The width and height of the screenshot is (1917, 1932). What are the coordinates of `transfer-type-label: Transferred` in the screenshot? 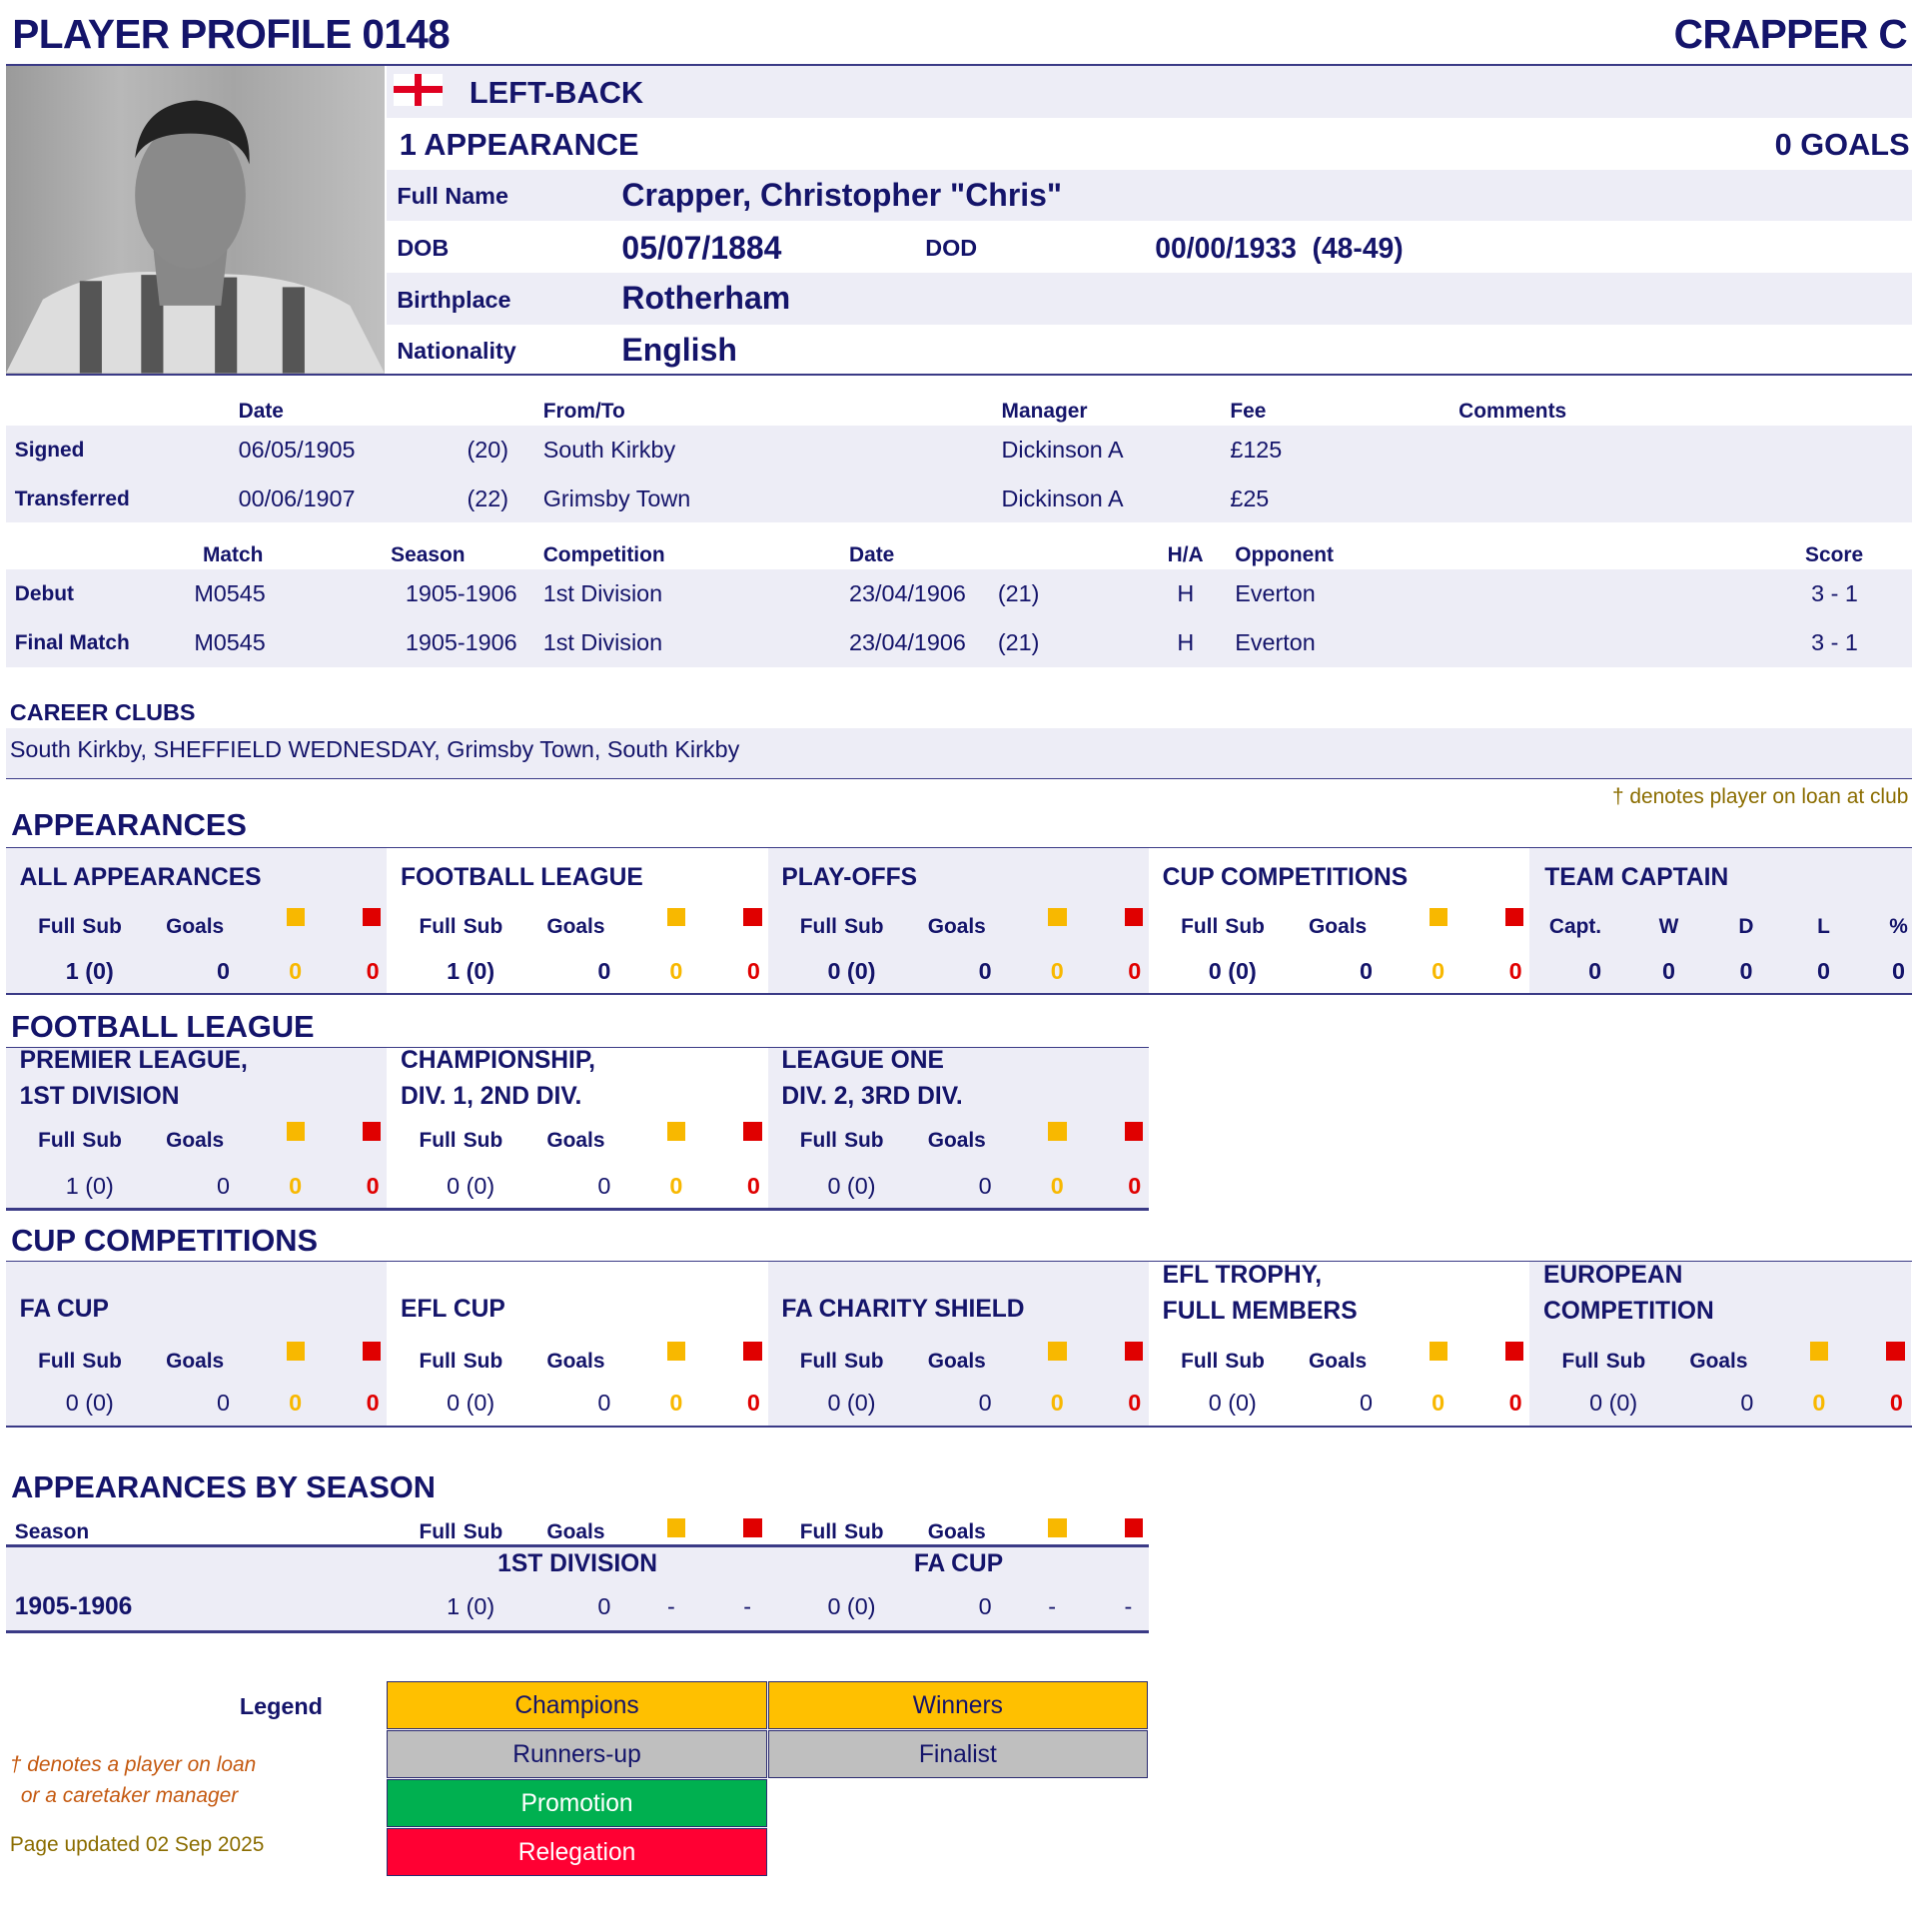 It's located at (72, 499).